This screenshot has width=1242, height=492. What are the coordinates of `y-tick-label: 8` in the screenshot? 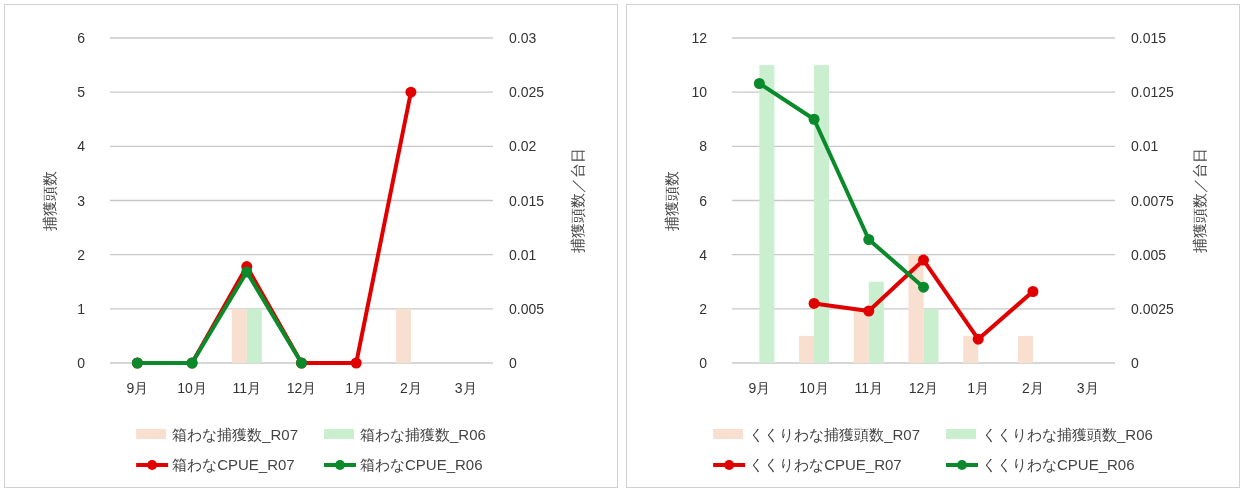 It's located at (703, 146).